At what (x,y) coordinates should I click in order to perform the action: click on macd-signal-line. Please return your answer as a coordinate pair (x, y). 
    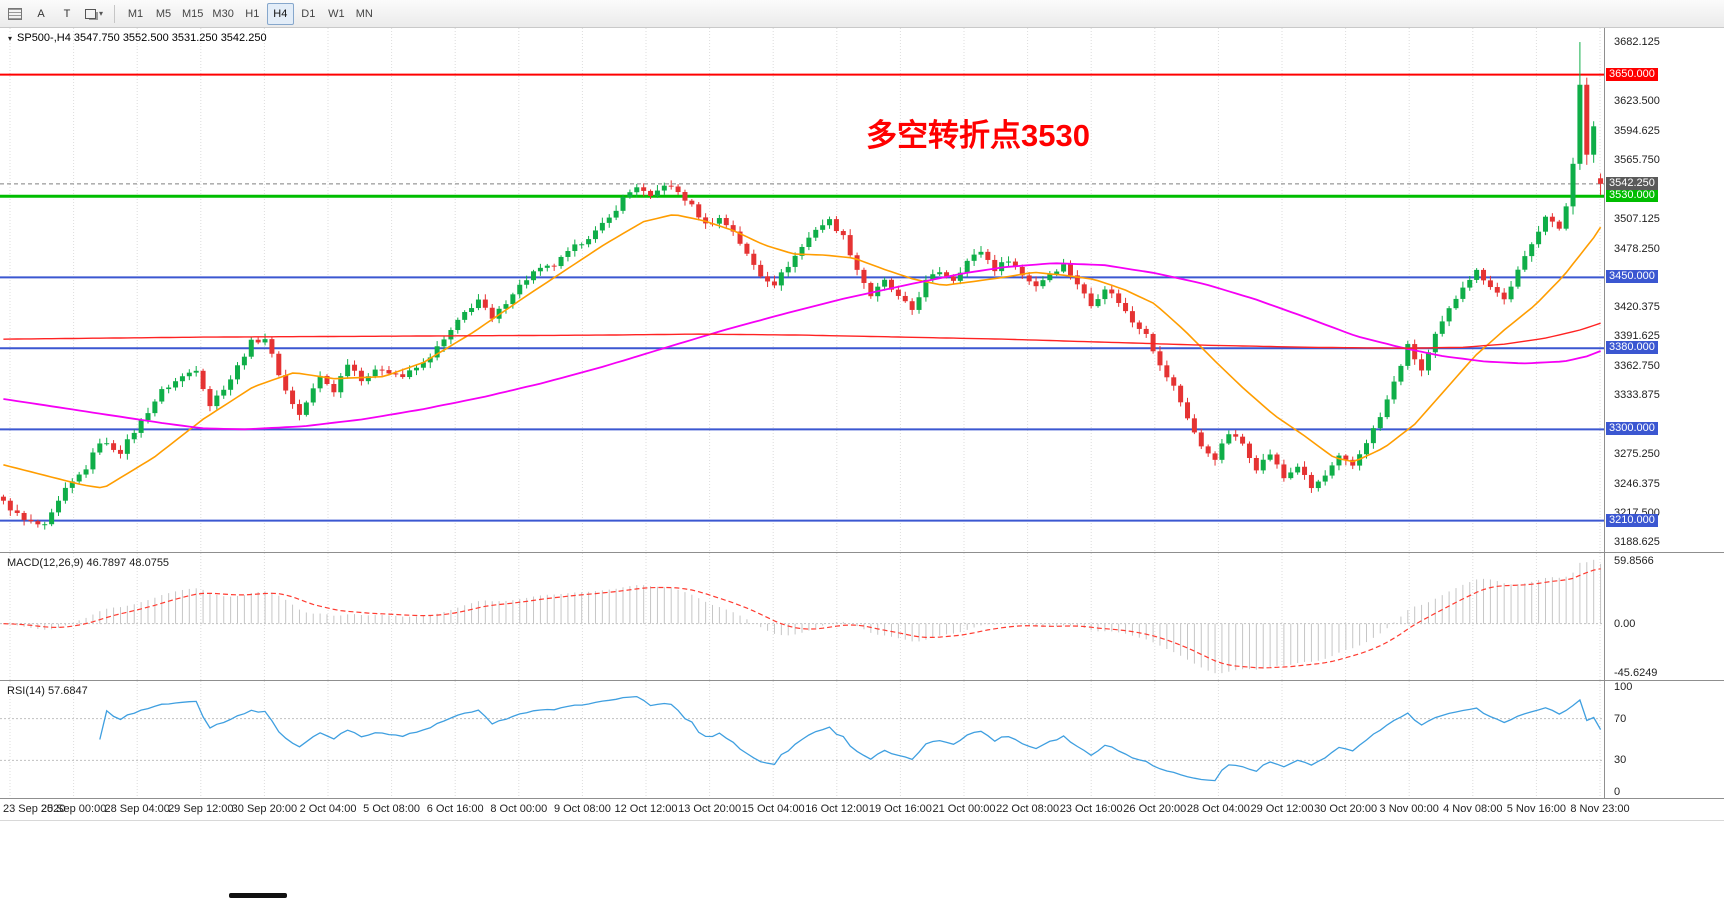
    Looking at the image, I should click on (802, 618).